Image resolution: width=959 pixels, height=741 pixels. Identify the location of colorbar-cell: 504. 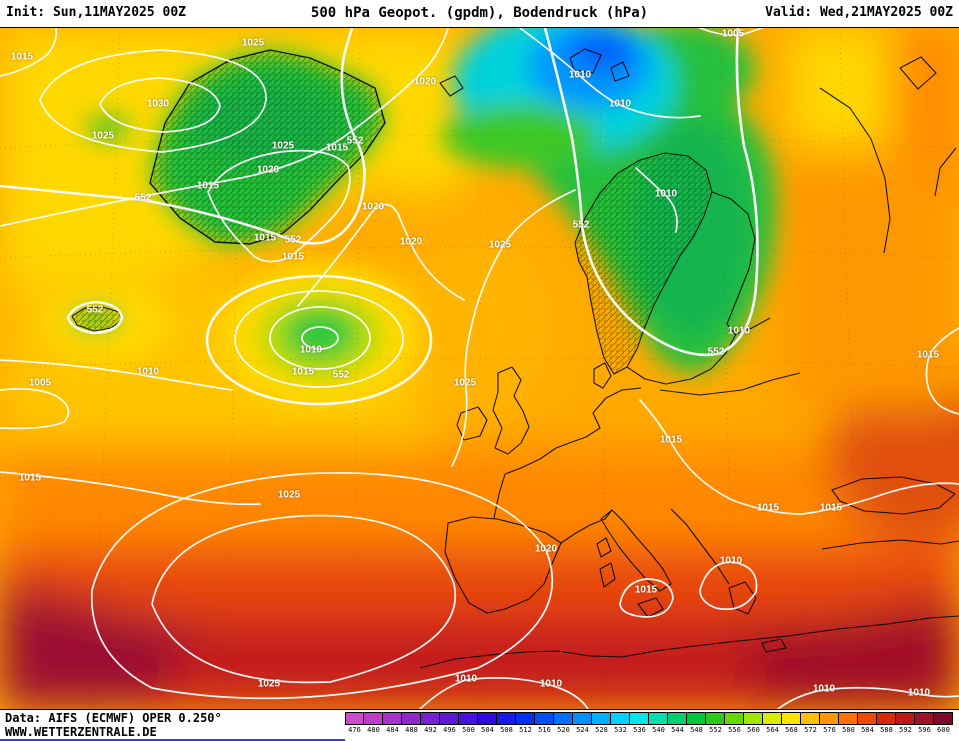
(487, 723).